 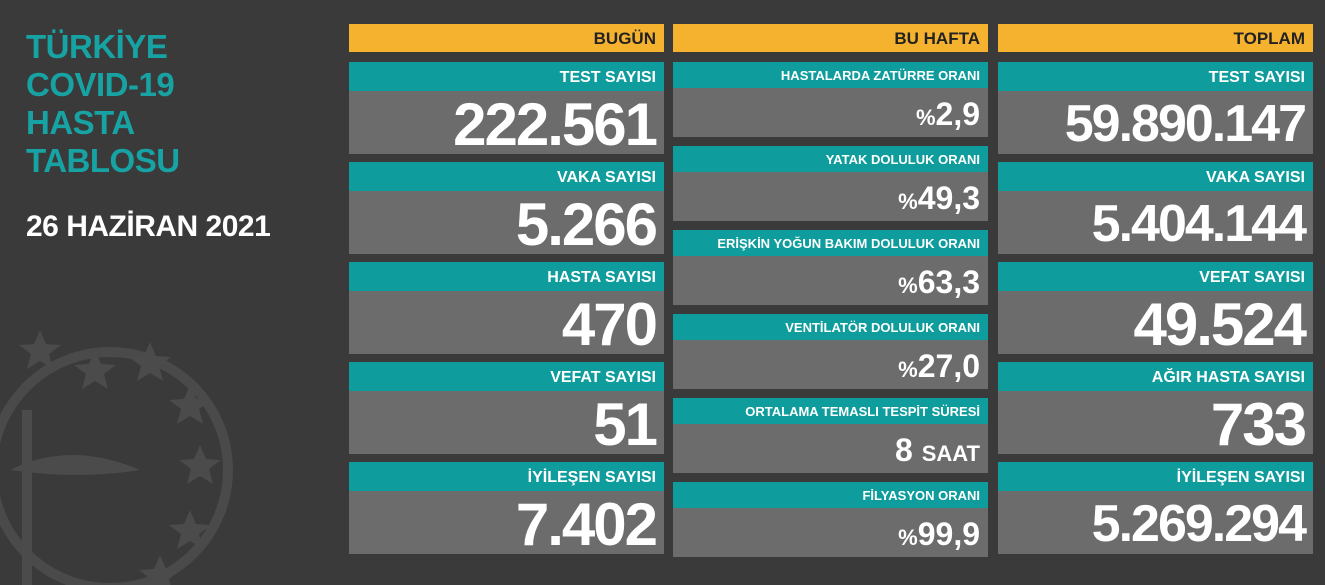 I want to click on card-value: 5.404.144, so click(x=1155, y=222).